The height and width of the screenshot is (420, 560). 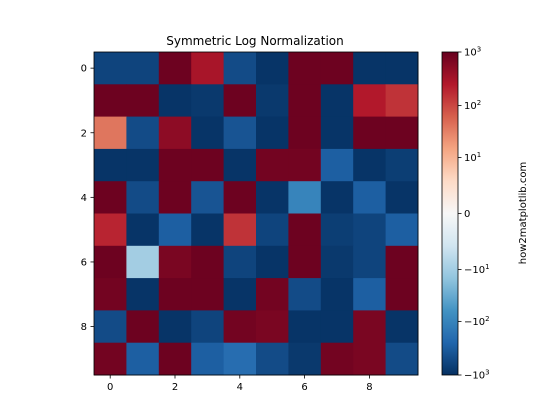 I want to click on y-tick-label: 8, so click(x=84, y=327).